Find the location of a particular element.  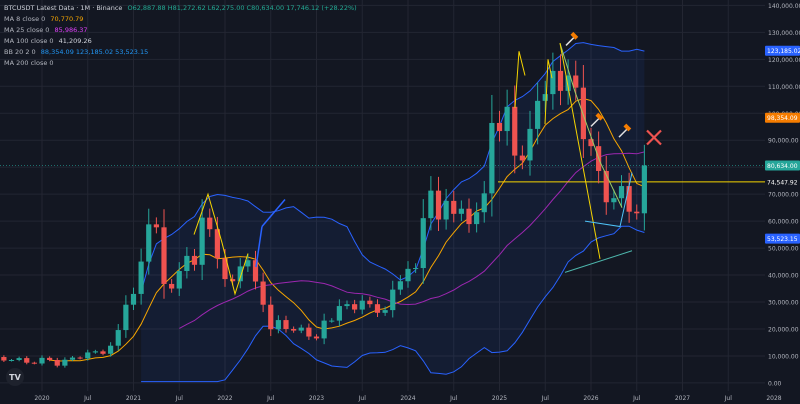

indicator-ma8: MA 8 close 0 70,770.79 is located at coordinates (180, 19).